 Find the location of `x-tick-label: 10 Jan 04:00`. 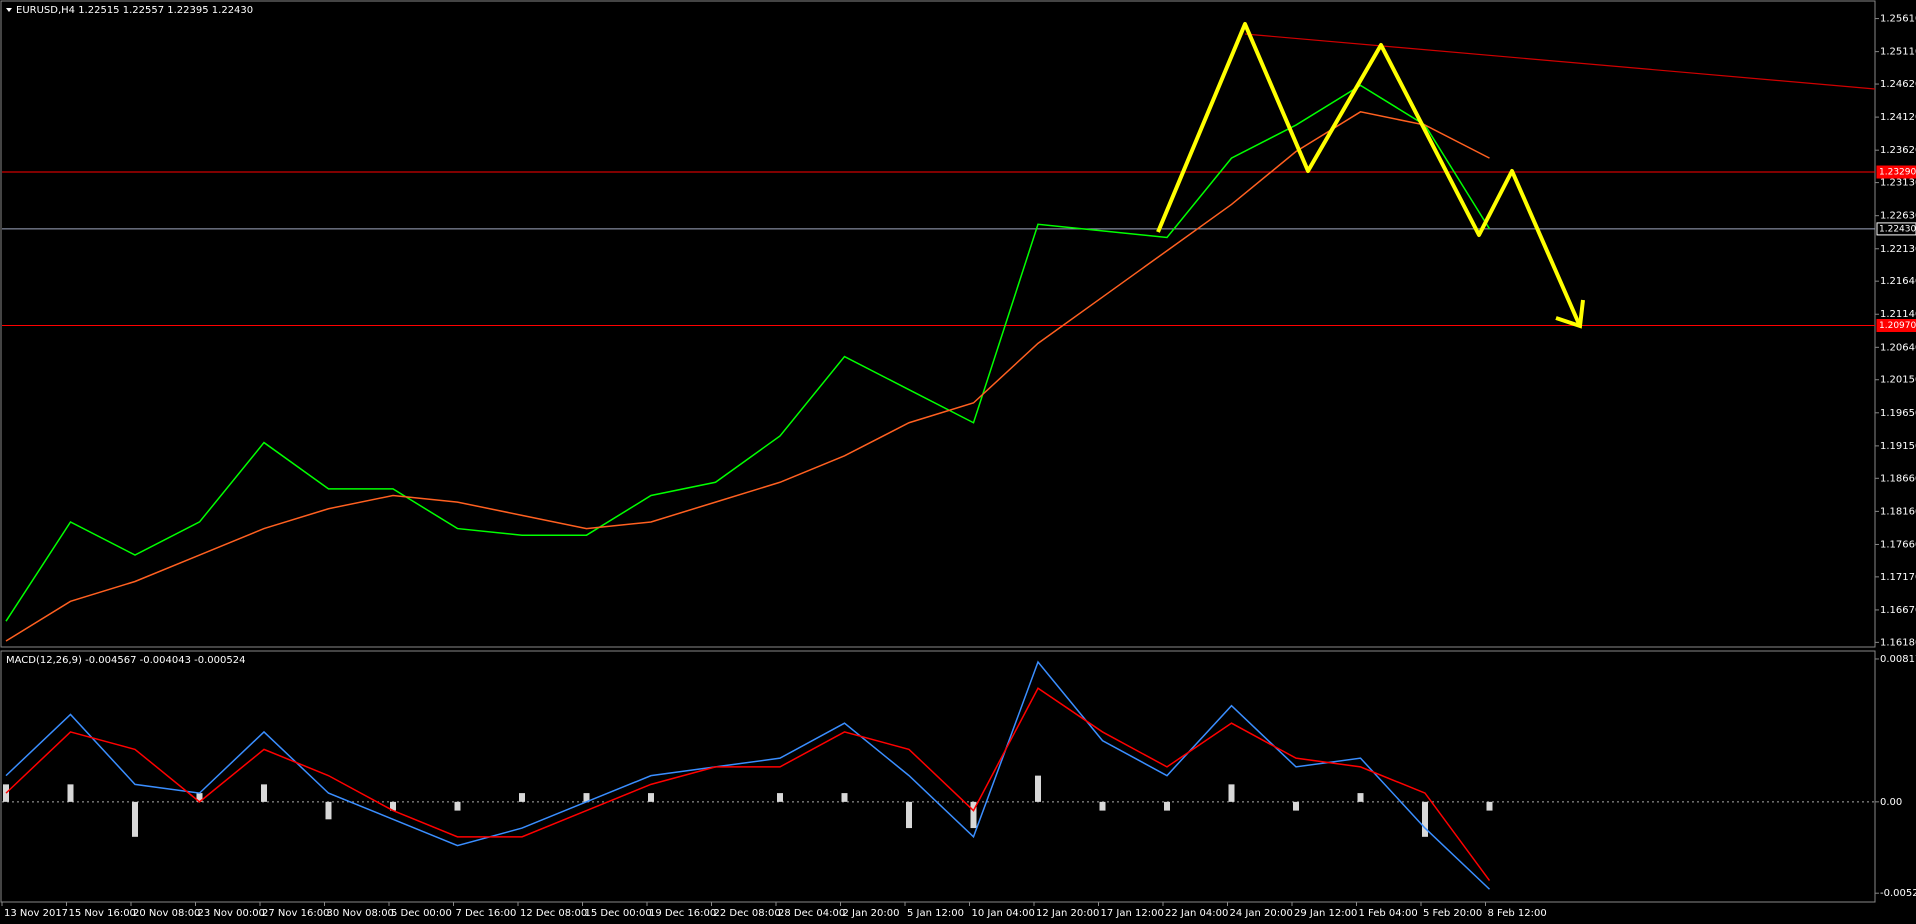

x-tick-label: 10 Jan 04:00 is located at coordinates (1003, 913).